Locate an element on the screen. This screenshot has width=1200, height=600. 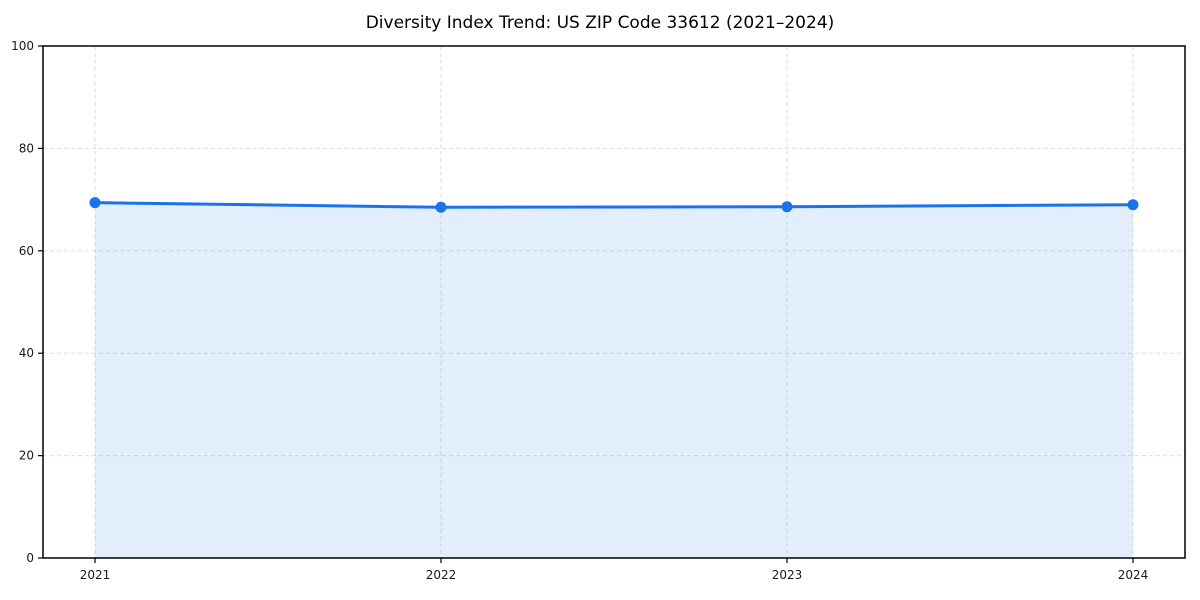
x-tick-label: 2023 is located at coordinates (787, 575).